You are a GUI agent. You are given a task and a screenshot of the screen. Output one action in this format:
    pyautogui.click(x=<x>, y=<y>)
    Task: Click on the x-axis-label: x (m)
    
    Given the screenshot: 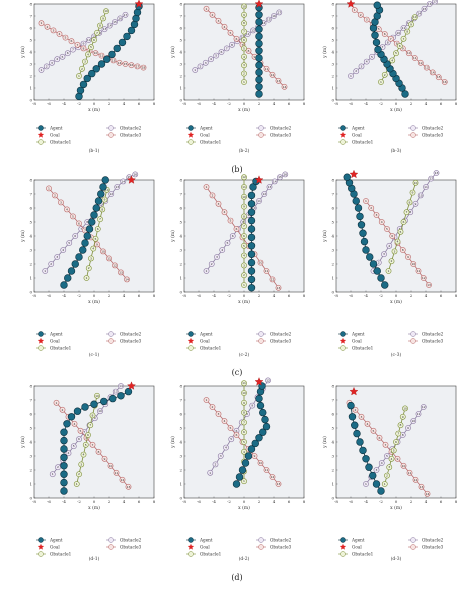 What is the action you would take?
    pyautogui.click(x=396, y=507)
    